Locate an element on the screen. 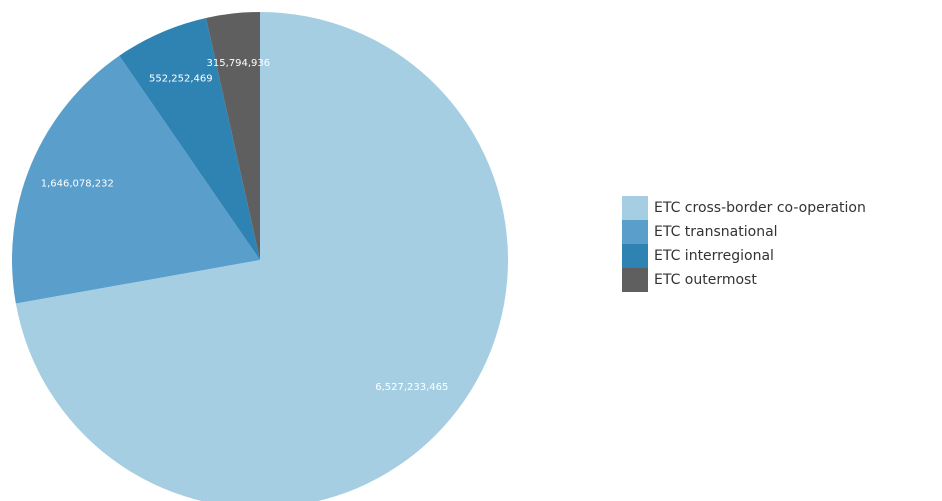 The height and width of the screenshot is (501, 942). data-label: 1,646,078,232 is located at coordinates (77, 184).